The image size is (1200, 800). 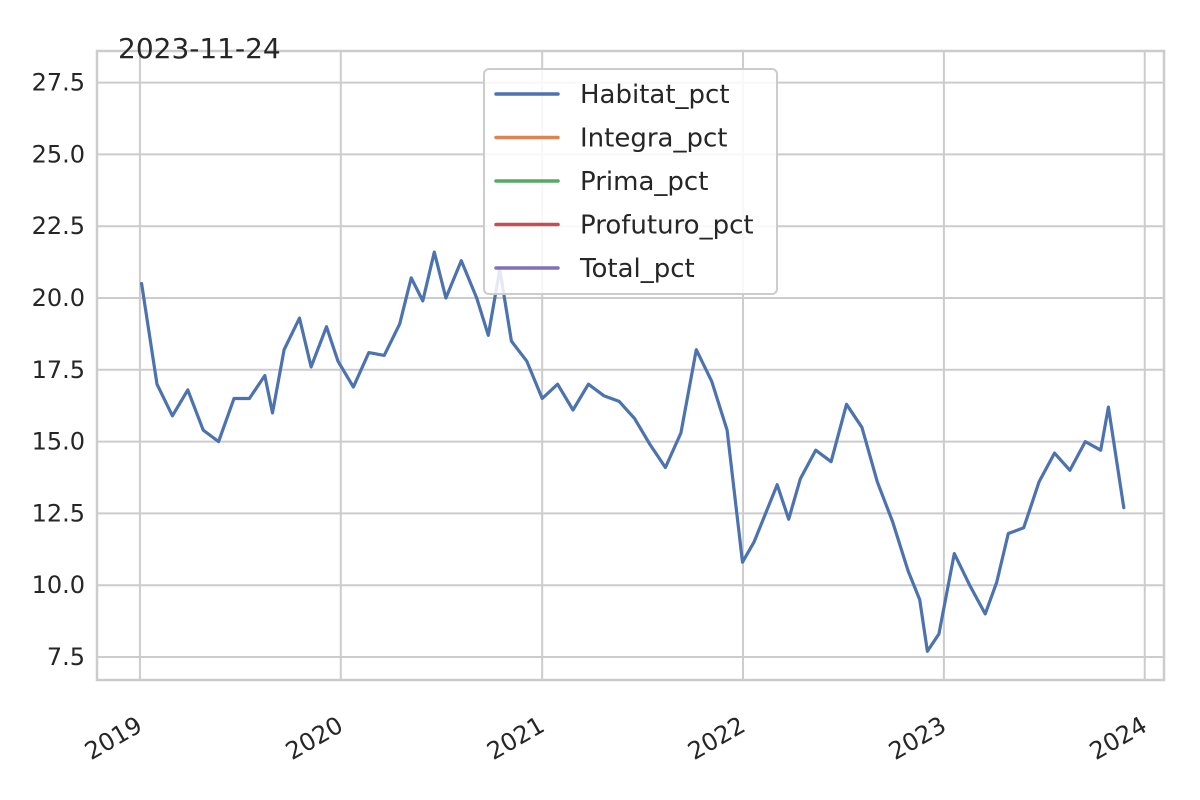 What do you see at coordinates (113, 738) in the screenshot?
I see `x-tick-label: 2019` at bounding box center [113, 738].